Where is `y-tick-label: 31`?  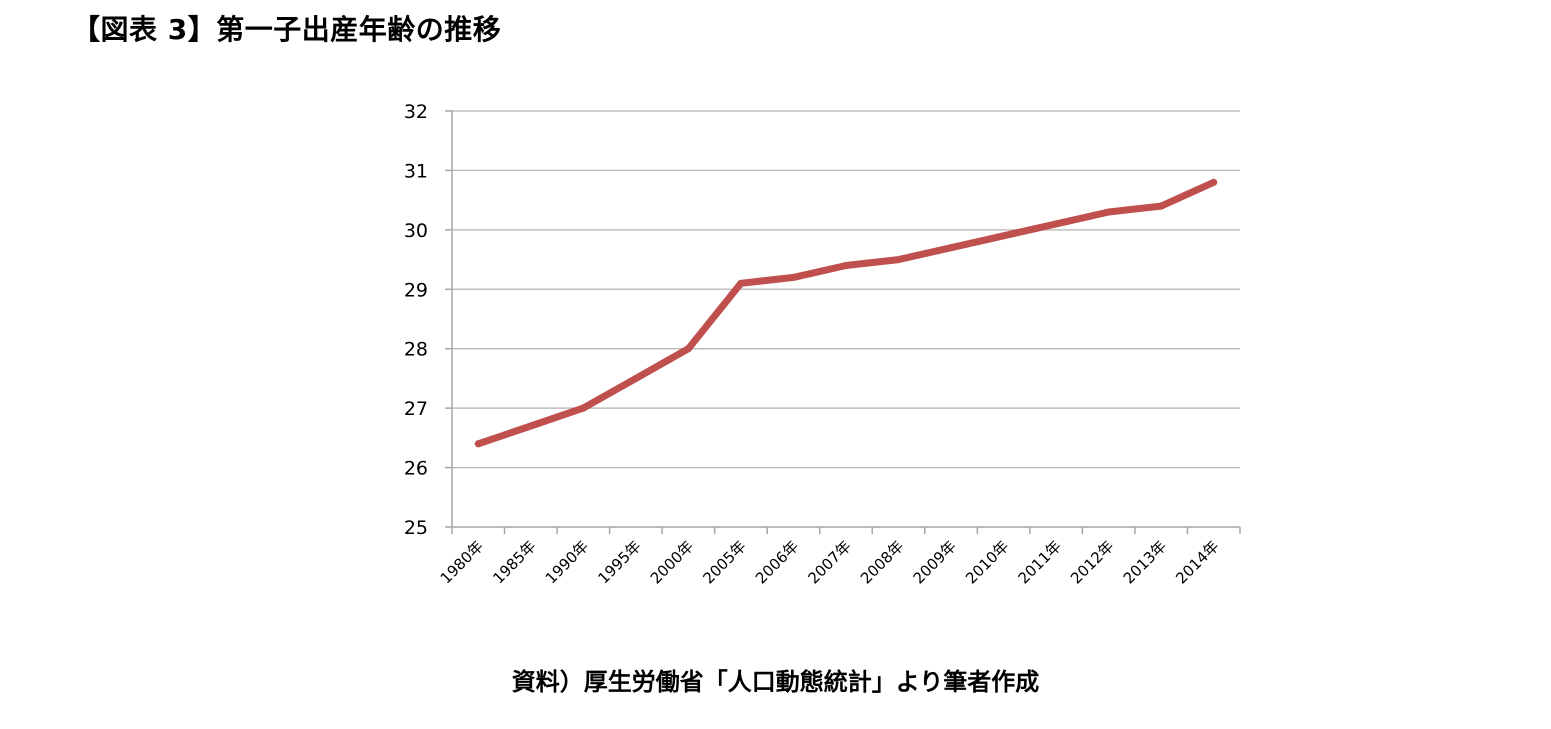
y-tick-label: 31 is located at coordinates (416, 171).